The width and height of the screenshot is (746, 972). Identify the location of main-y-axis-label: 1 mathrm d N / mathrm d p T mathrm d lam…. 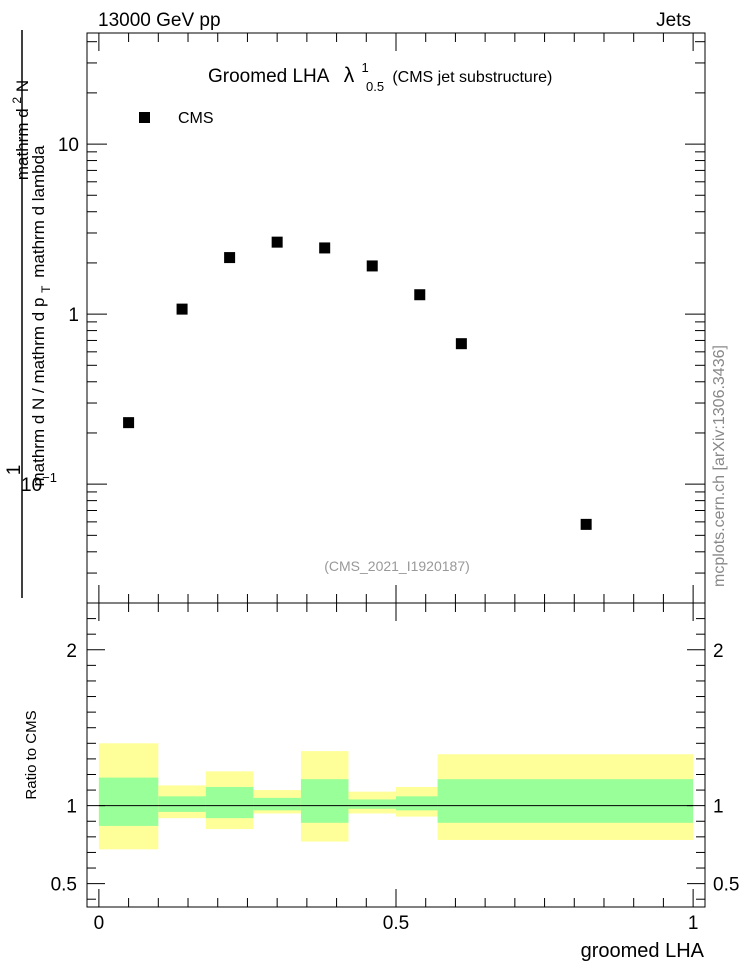
(29, 314).